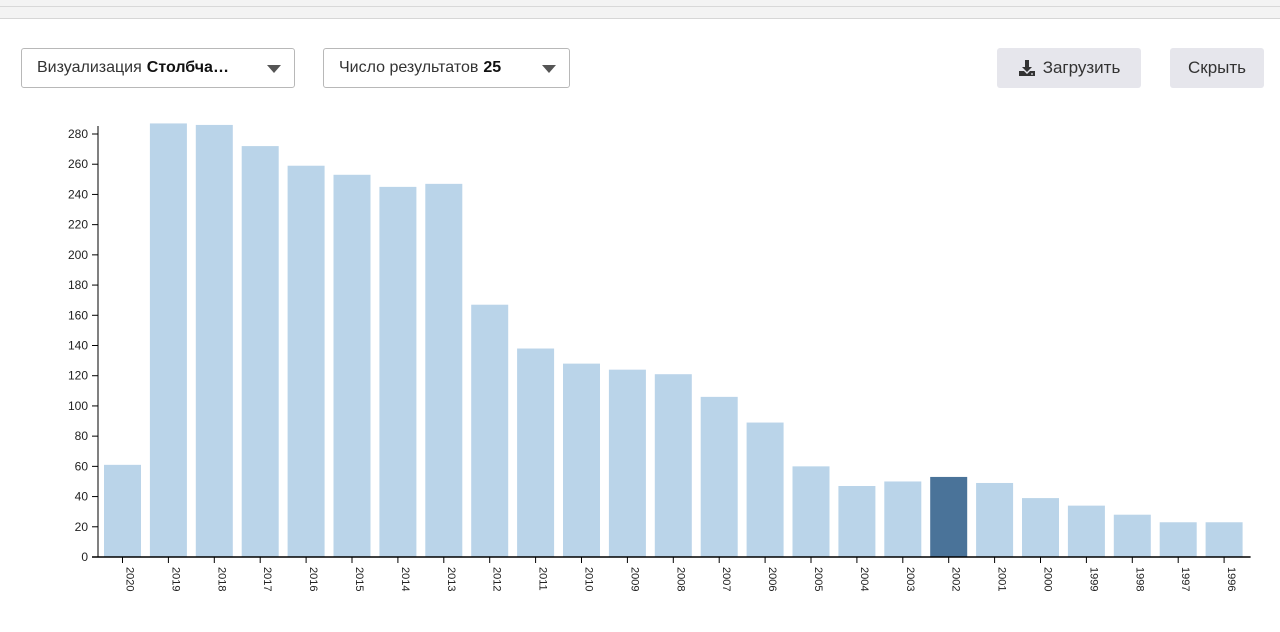  What do you see at coordinates (1231, 579) in the screenshot?
I see `x-tick-label: 1996` at bounding box center [1231, 579].